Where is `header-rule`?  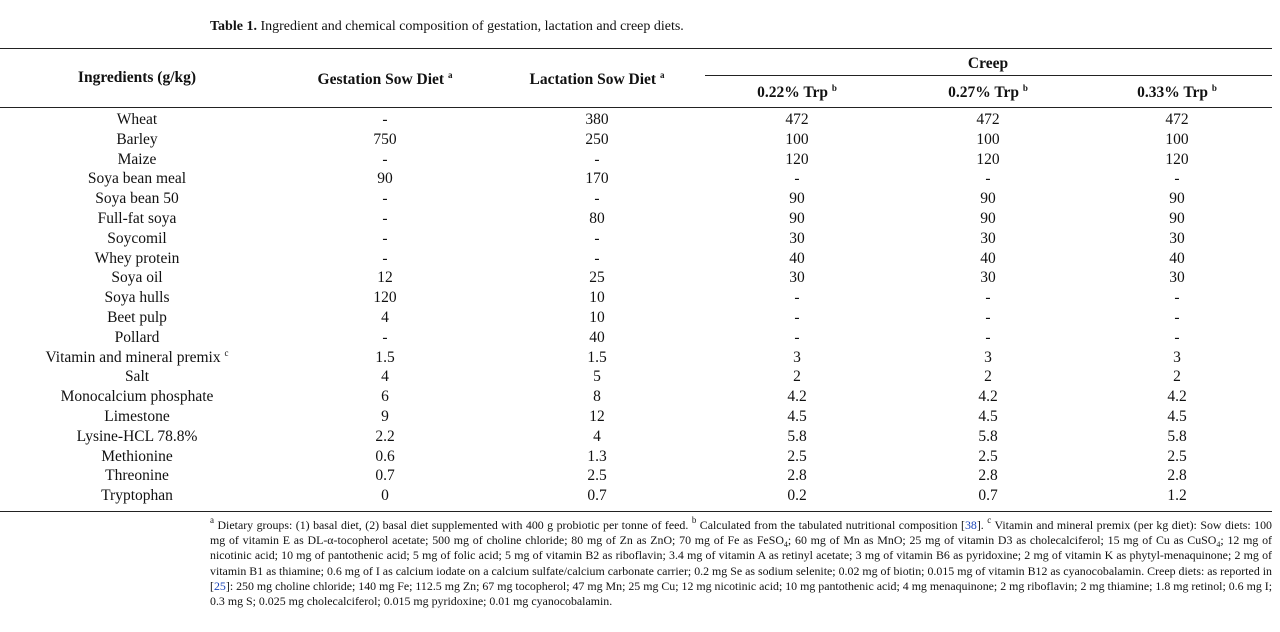 header-rule is located at coordinates (636, 107).